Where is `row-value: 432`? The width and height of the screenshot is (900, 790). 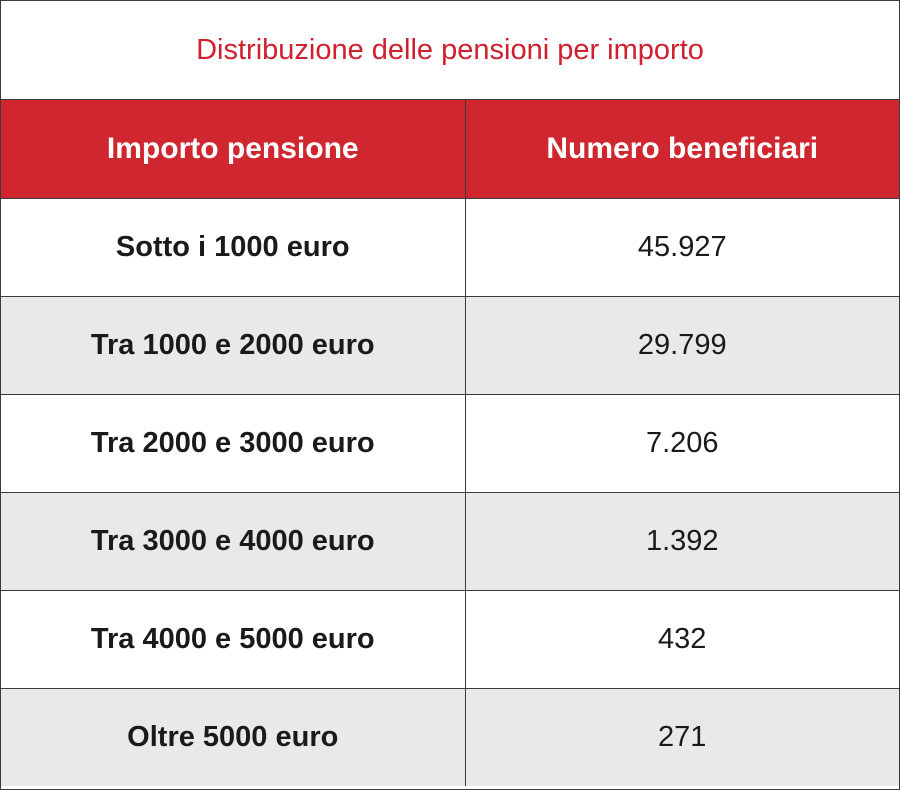 row-value: 432 is located at coordinates (682, 639).